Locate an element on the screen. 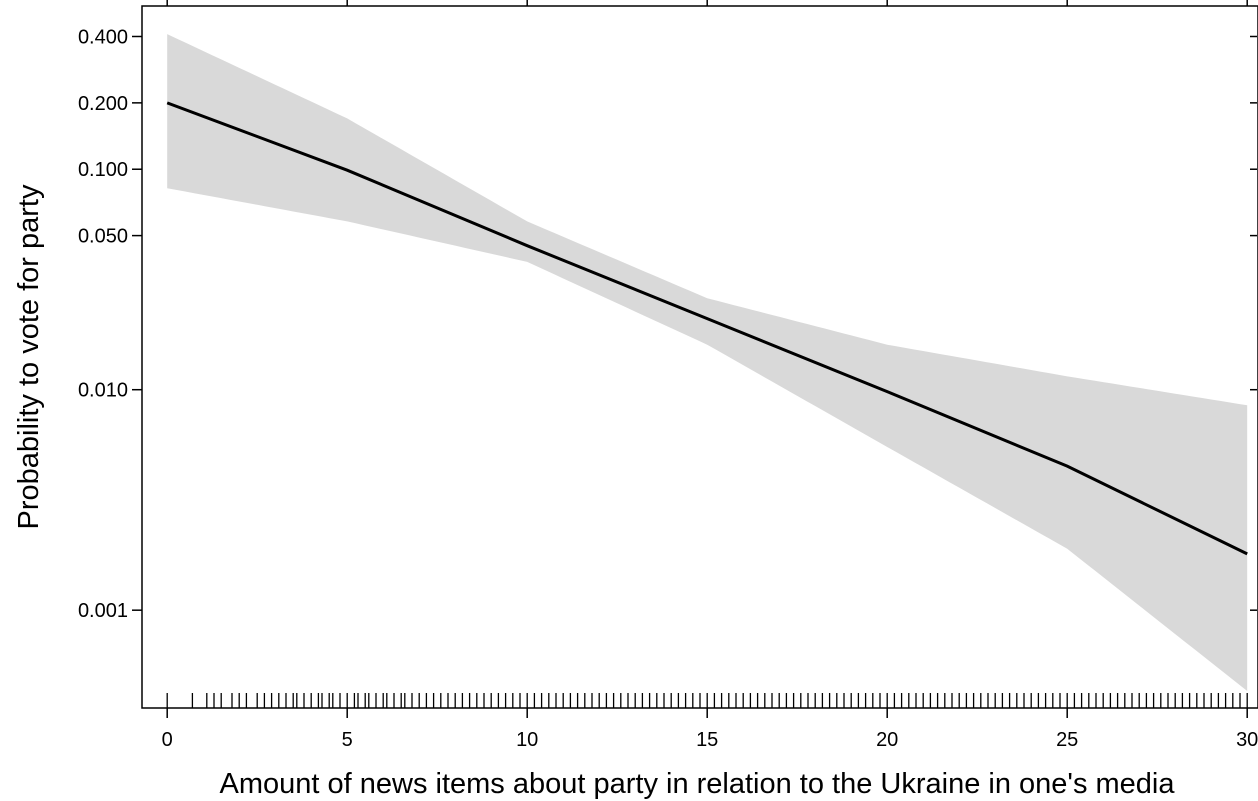  x-tick-label: 15 is located at coordinates (707, 740).